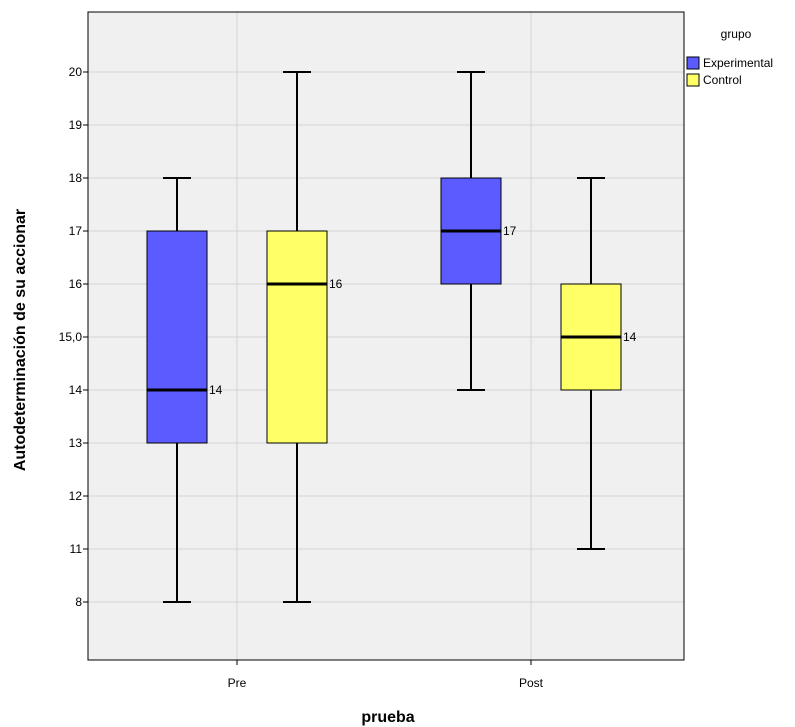  I want to click on y-tick-label: 17, so click(76, 231).